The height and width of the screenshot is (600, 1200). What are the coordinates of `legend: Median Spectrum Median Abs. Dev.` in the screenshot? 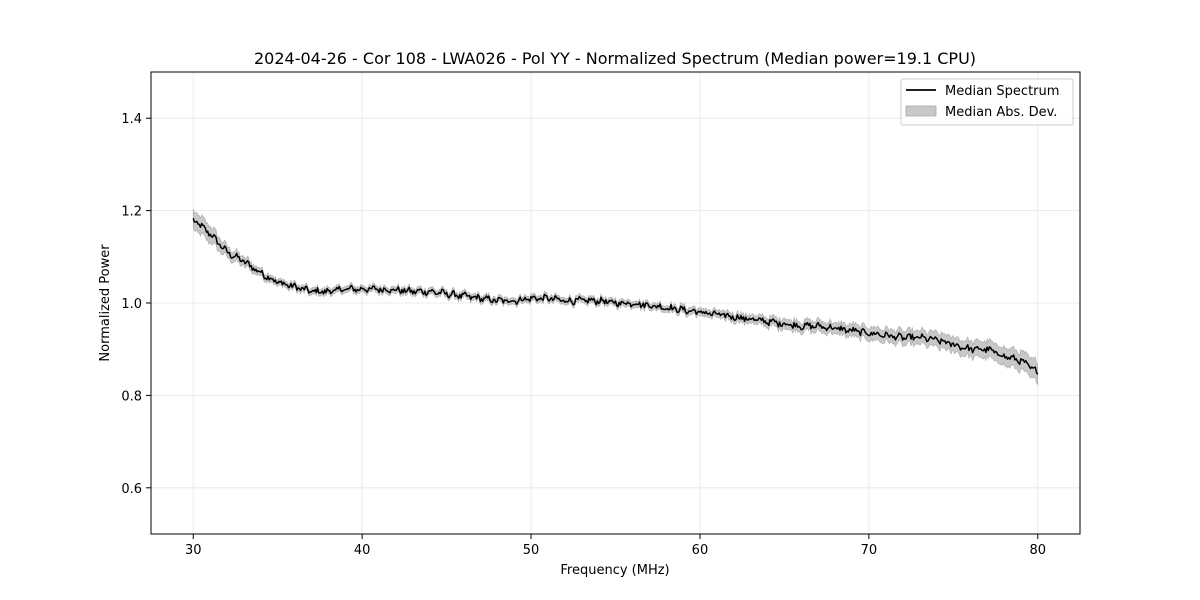 It's located at (987, 102).